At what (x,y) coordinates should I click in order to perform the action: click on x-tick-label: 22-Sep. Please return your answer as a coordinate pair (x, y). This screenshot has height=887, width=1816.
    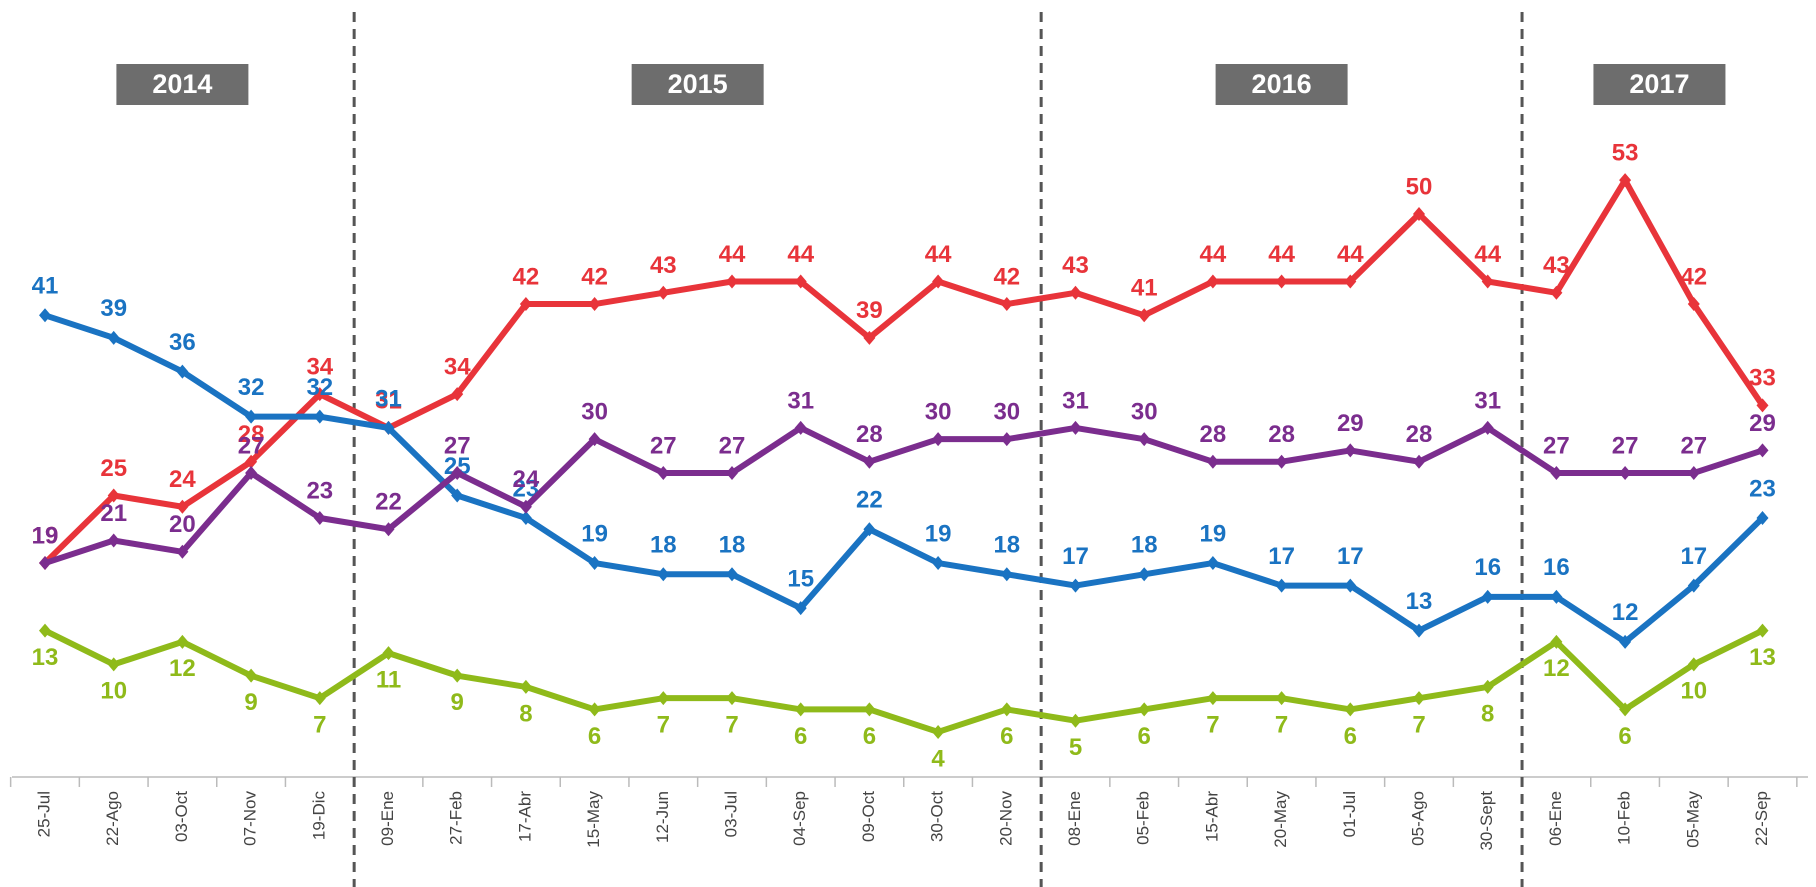
    Looking at the image, I should click on (1761, 818).